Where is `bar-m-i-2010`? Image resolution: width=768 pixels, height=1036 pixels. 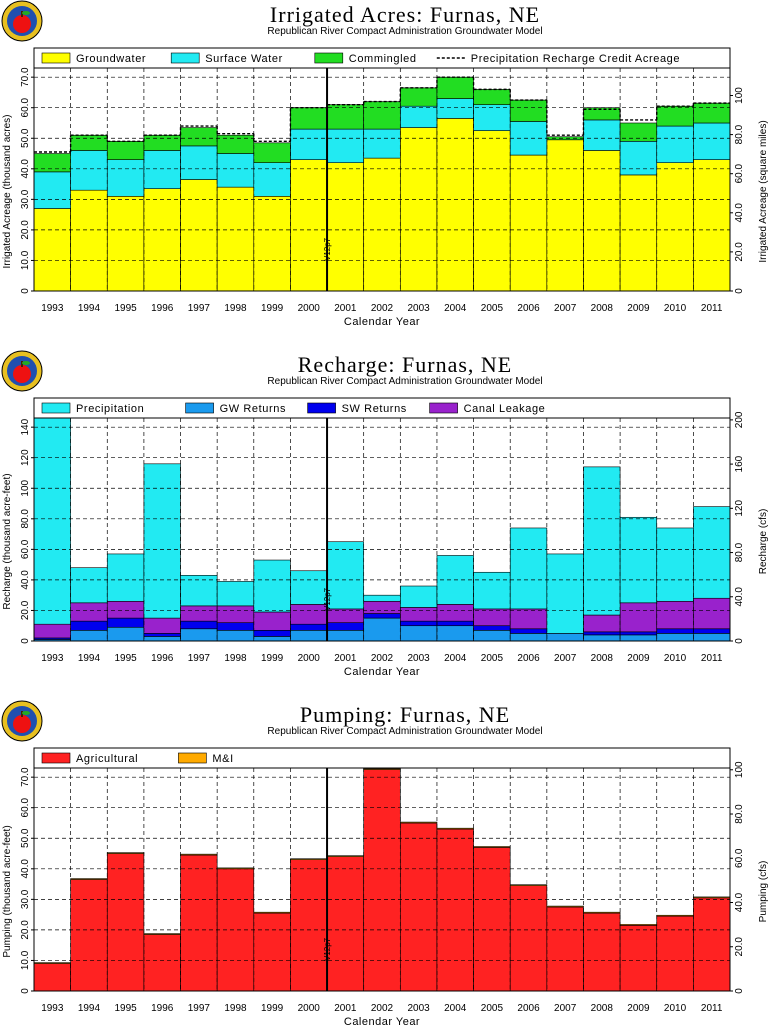
bar-m-i-2010 is located at coordinates (675, 915).